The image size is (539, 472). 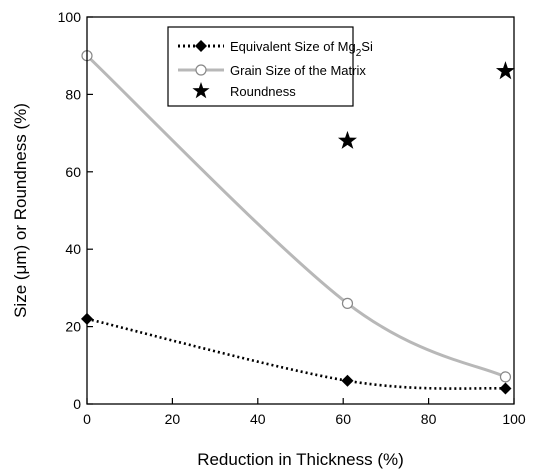 I want to click on x-tick-label-2: 40, so click(x=258, y=419).